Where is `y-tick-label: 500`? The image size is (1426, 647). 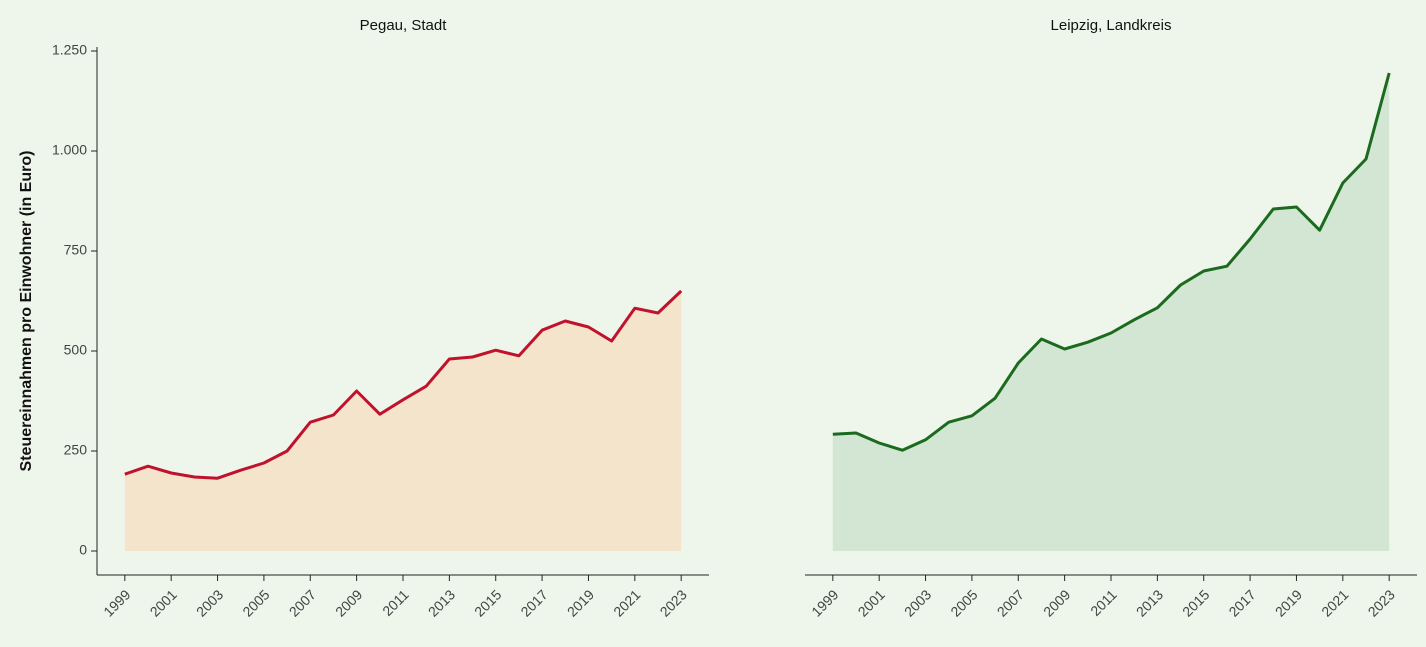
y-tick-label: 500 is located at coordinates (76, 350).